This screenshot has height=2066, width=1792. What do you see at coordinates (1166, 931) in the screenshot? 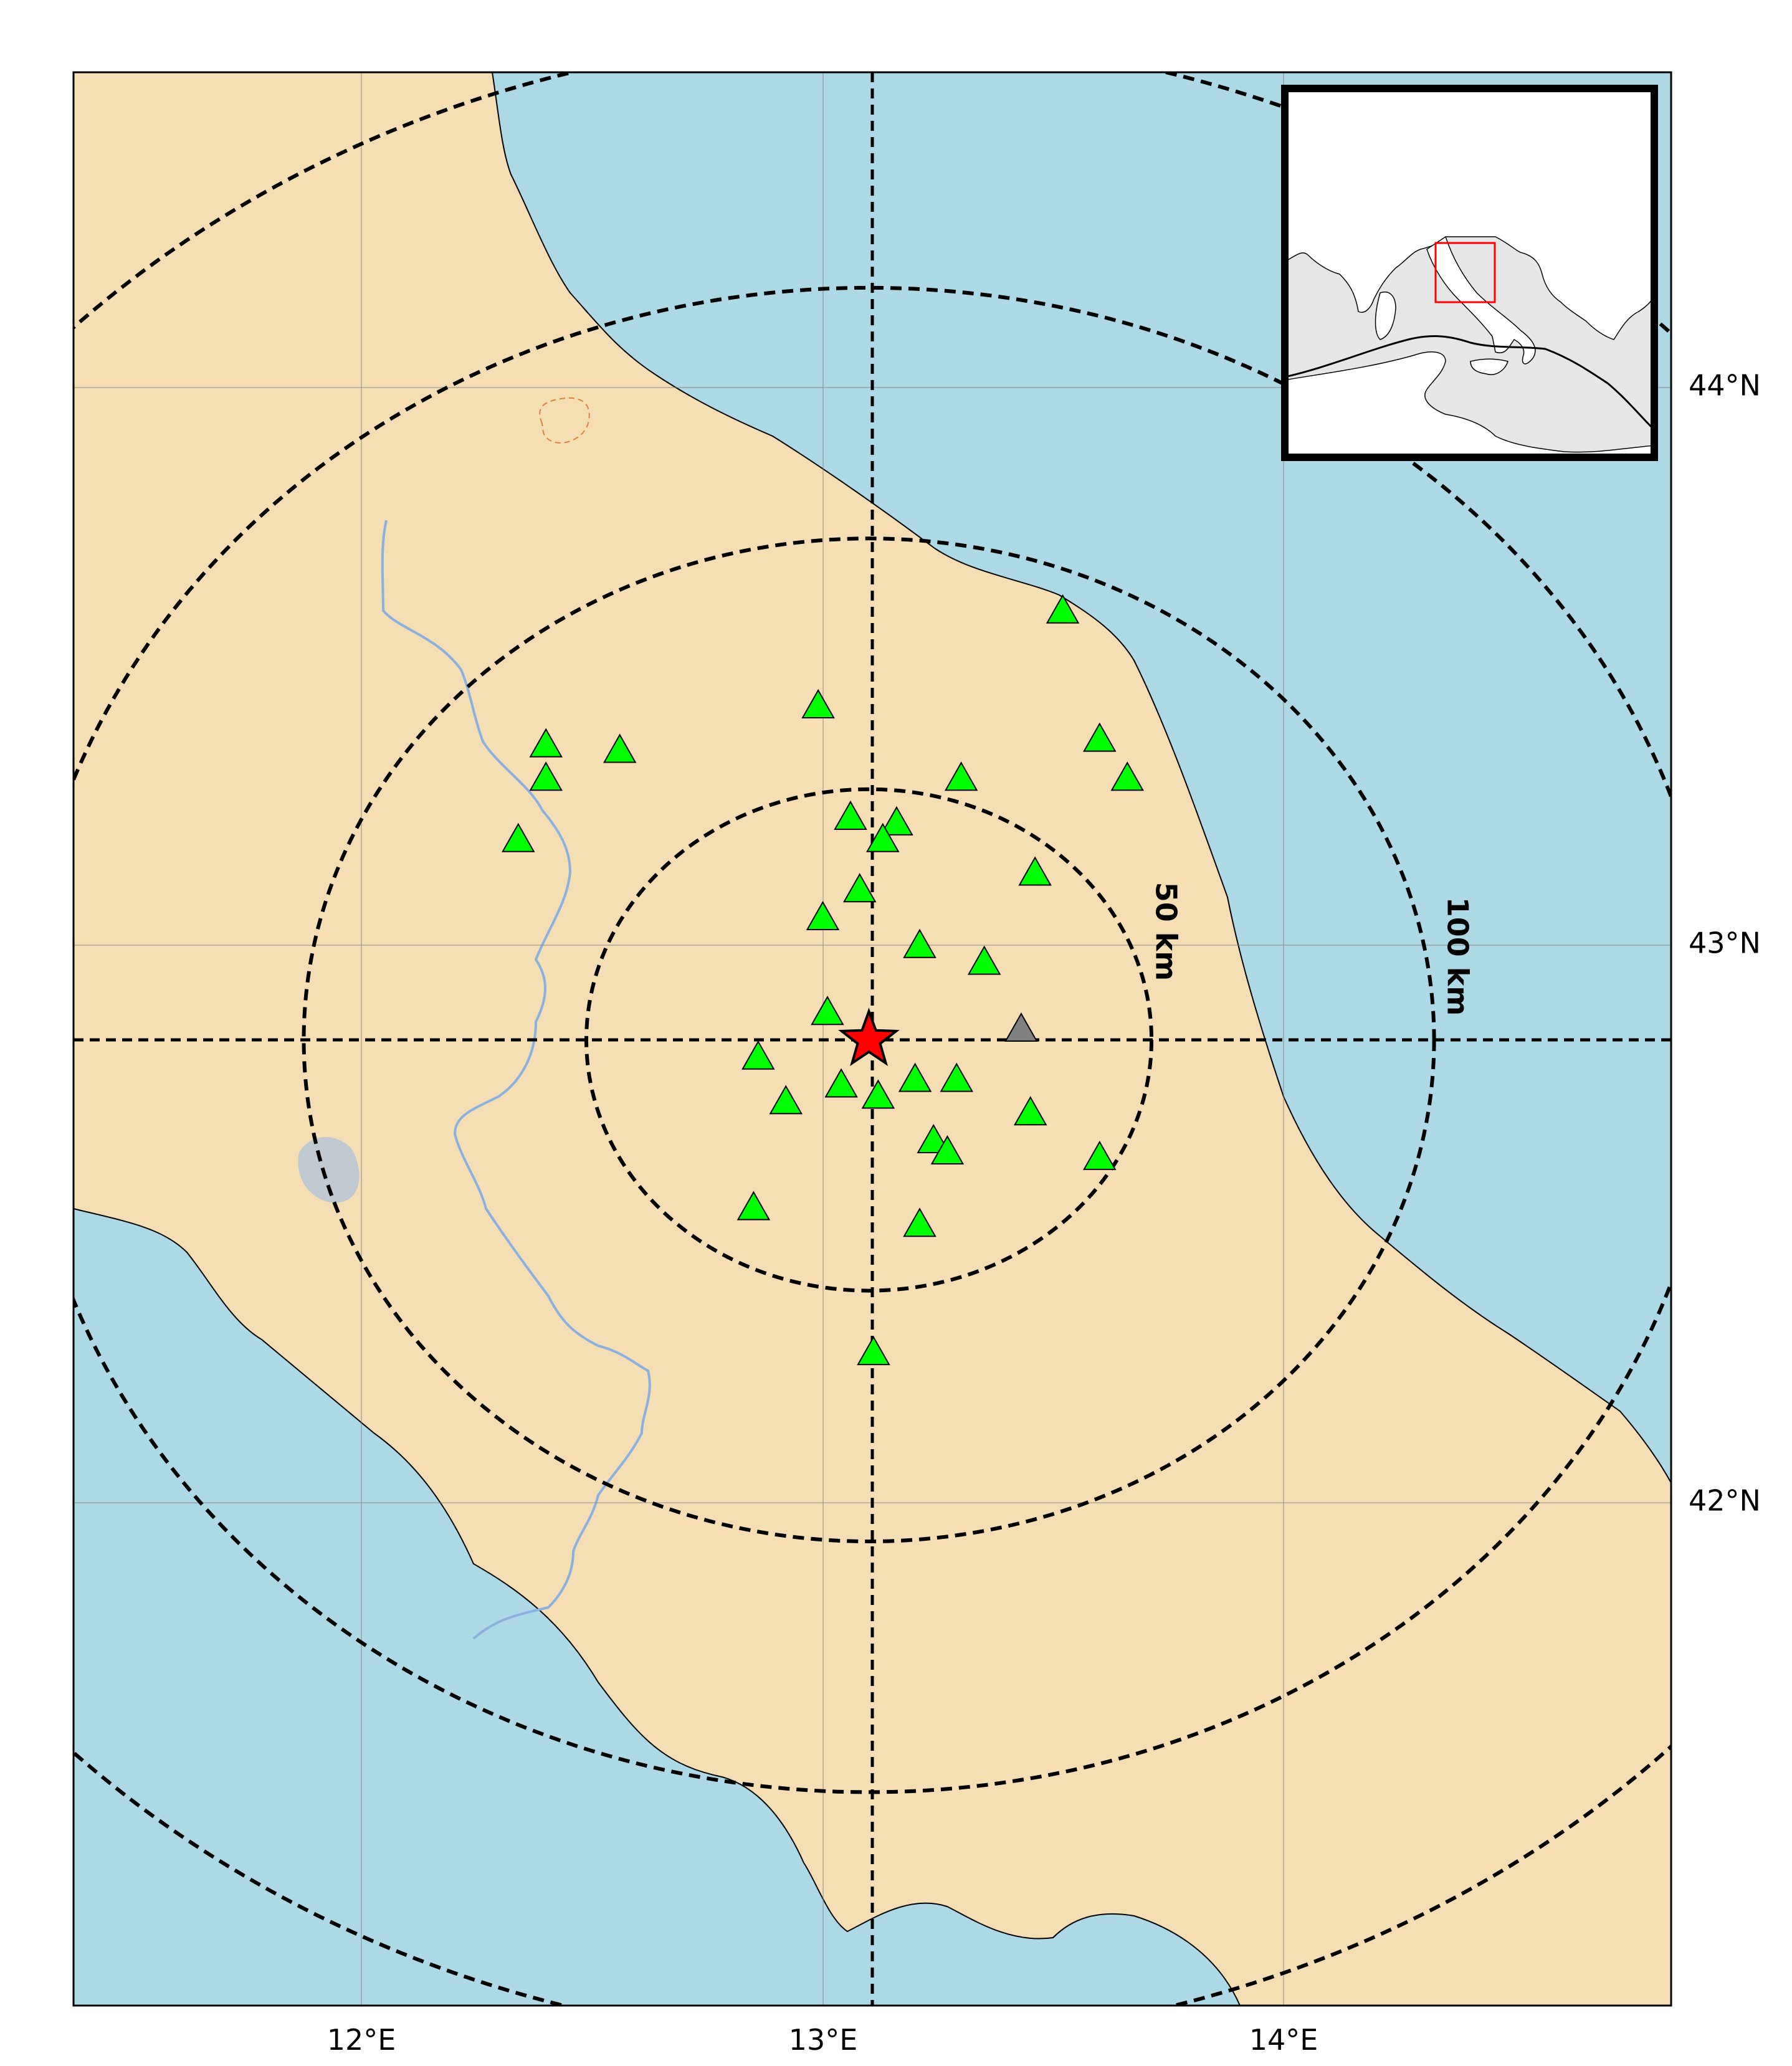
I see `ring-label-50km: 50 km` at bounding box center [1166, 931].